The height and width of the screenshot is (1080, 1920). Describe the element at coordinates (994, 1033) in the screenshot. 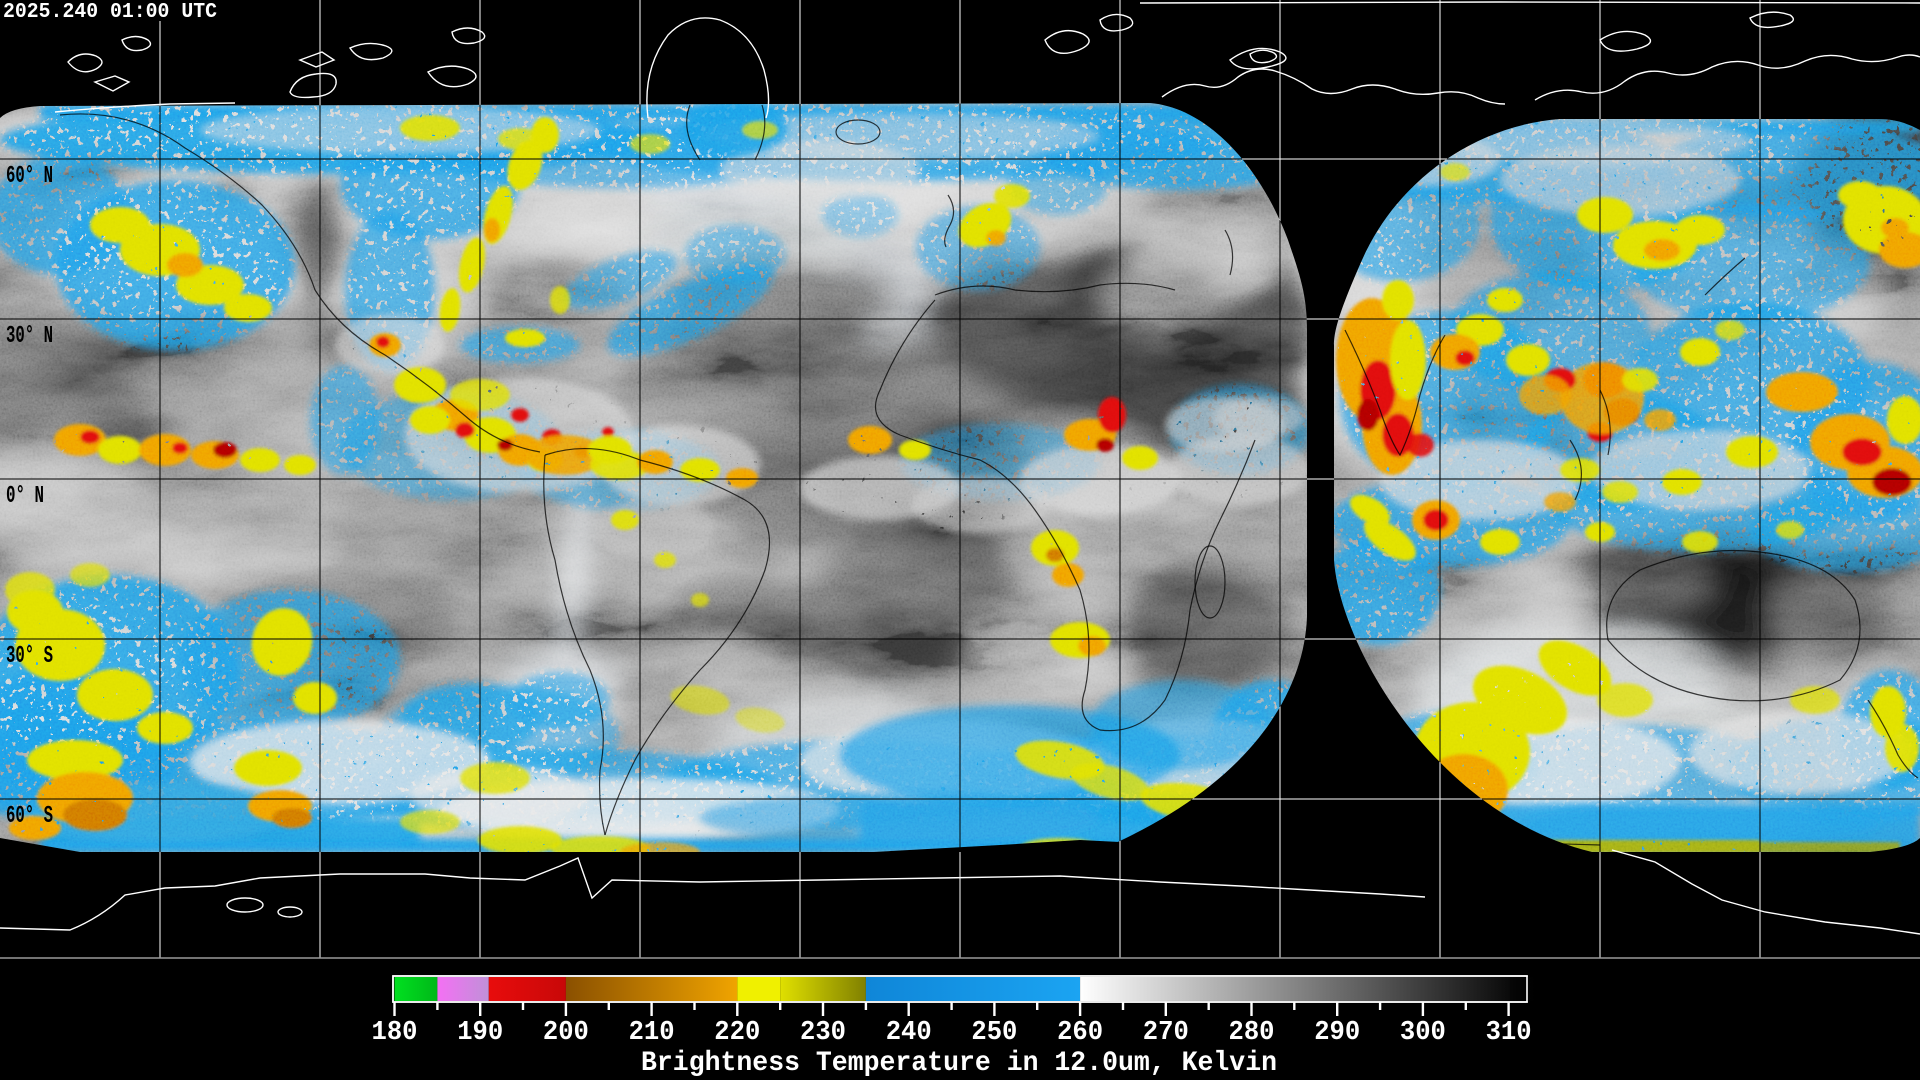

I see `svg-text: 250` at that location.